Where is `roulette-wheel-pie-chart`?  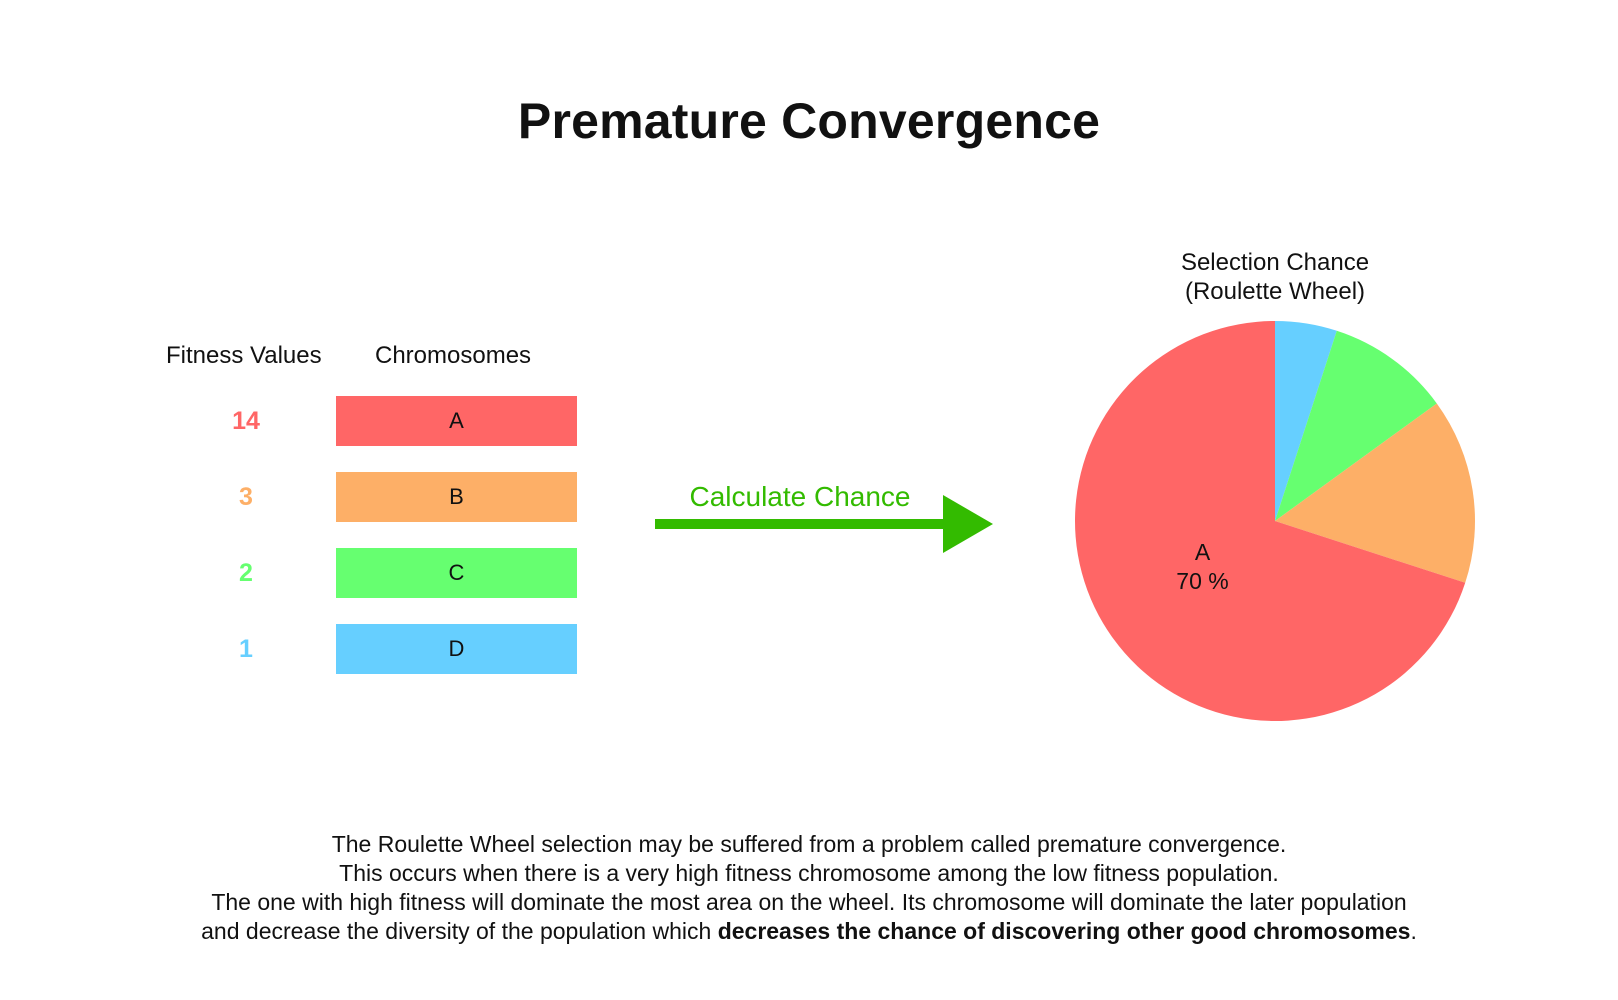 roulette-wheel-pie-chart is located at coordinates (1275, 521).